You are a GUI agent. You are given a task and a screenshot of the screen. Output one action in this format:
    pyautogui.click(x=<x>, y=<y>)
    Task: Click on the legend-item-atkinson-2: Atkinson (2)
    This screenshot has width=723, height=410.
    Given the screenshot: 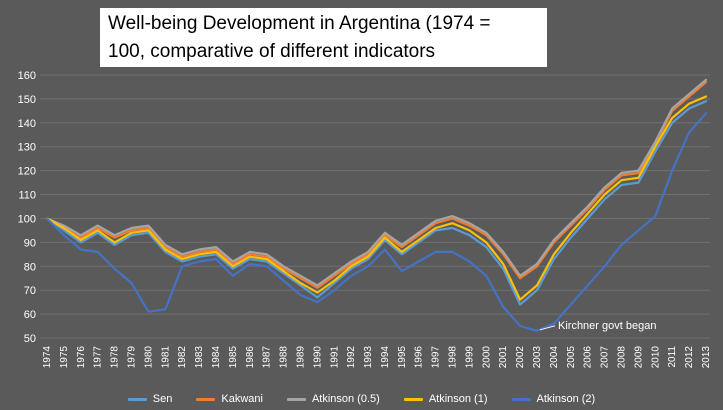 What is the action you would take?
    pyautogui.click(x=553, y=399)
    